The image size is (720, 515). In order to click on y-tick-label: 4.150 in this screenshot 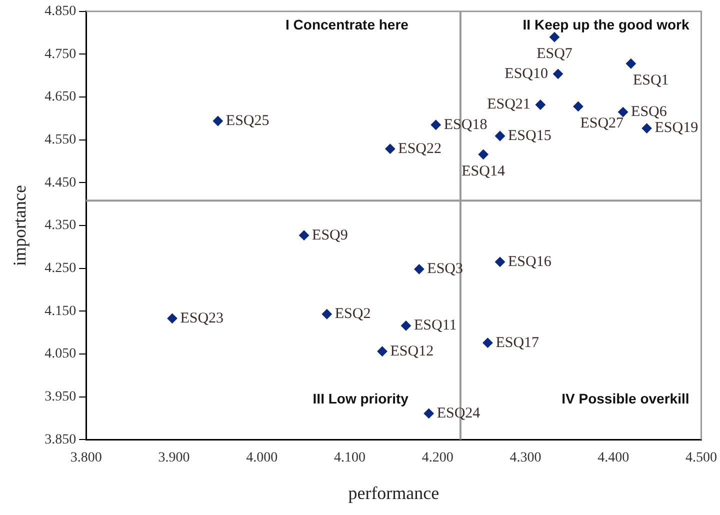, I will do `click(60, 311)`.